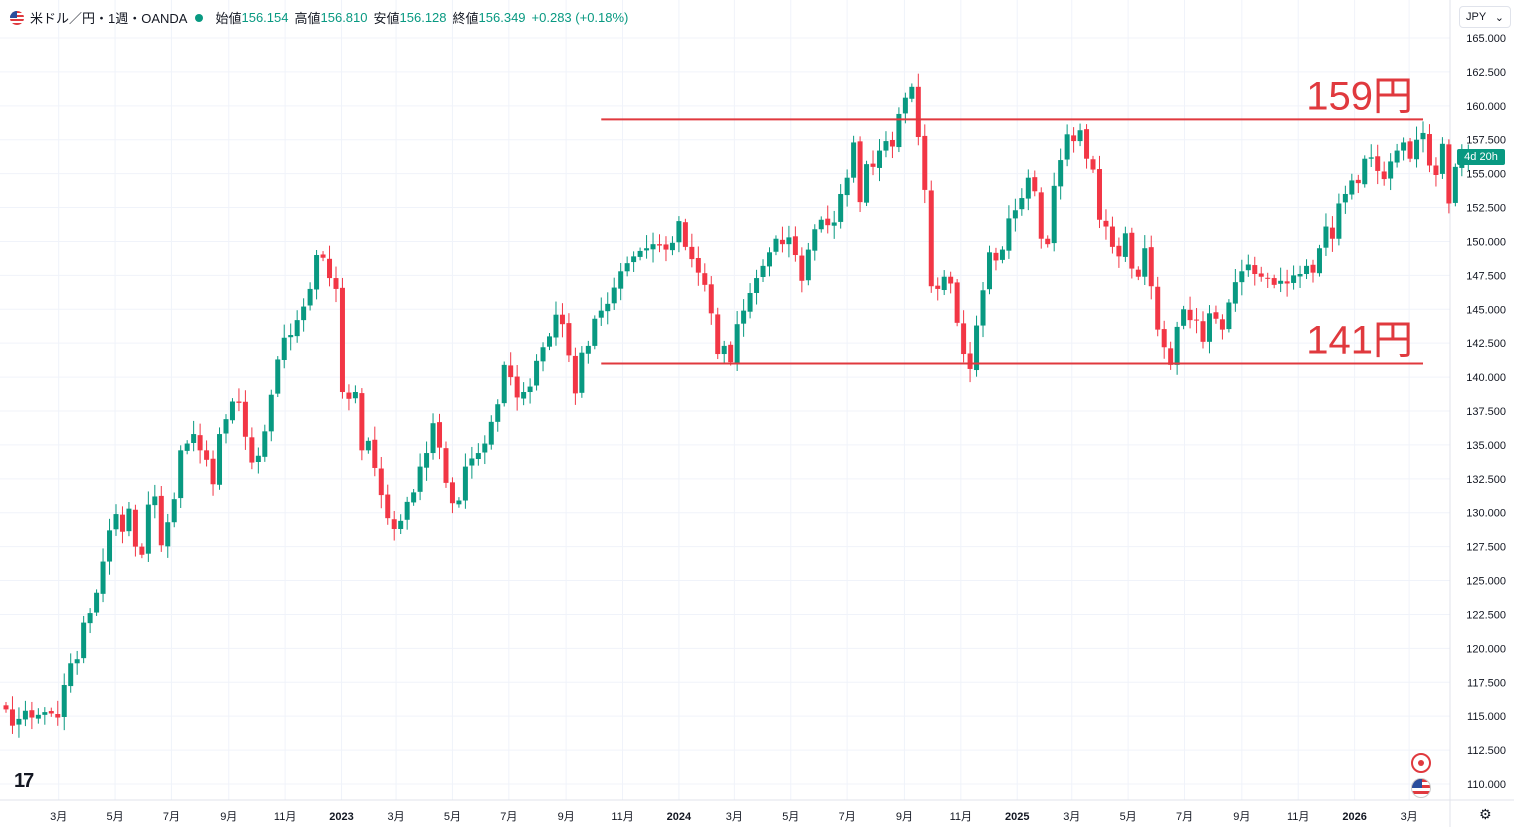 The image size is (1514, 827). What do you see at coordinates (1486, 73) in the screenshot?
I see `y-tick-label: 162.500` at bounding box center [1486, 73].